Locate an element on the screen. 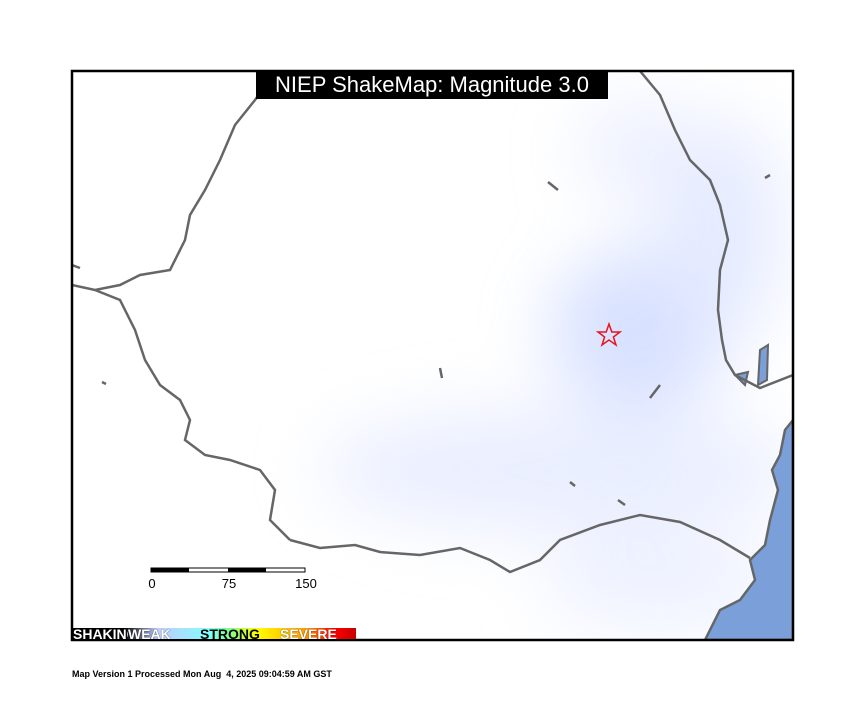 The width and height of the screenshot is (864, 713). legend-weak: WEAK is located at coordinates (149, 633).